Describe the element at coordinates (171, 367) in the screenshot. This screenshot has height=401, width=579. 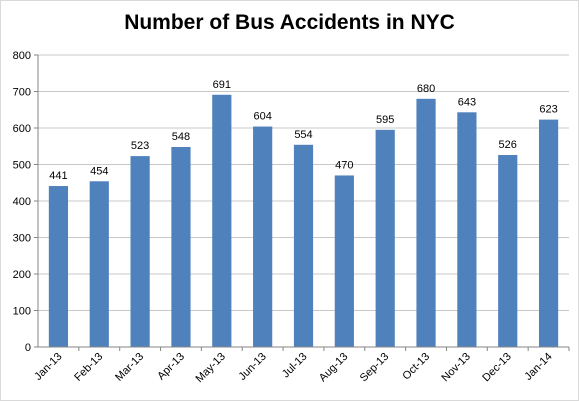
I see `x-tick-label: Apr-13` at that location.